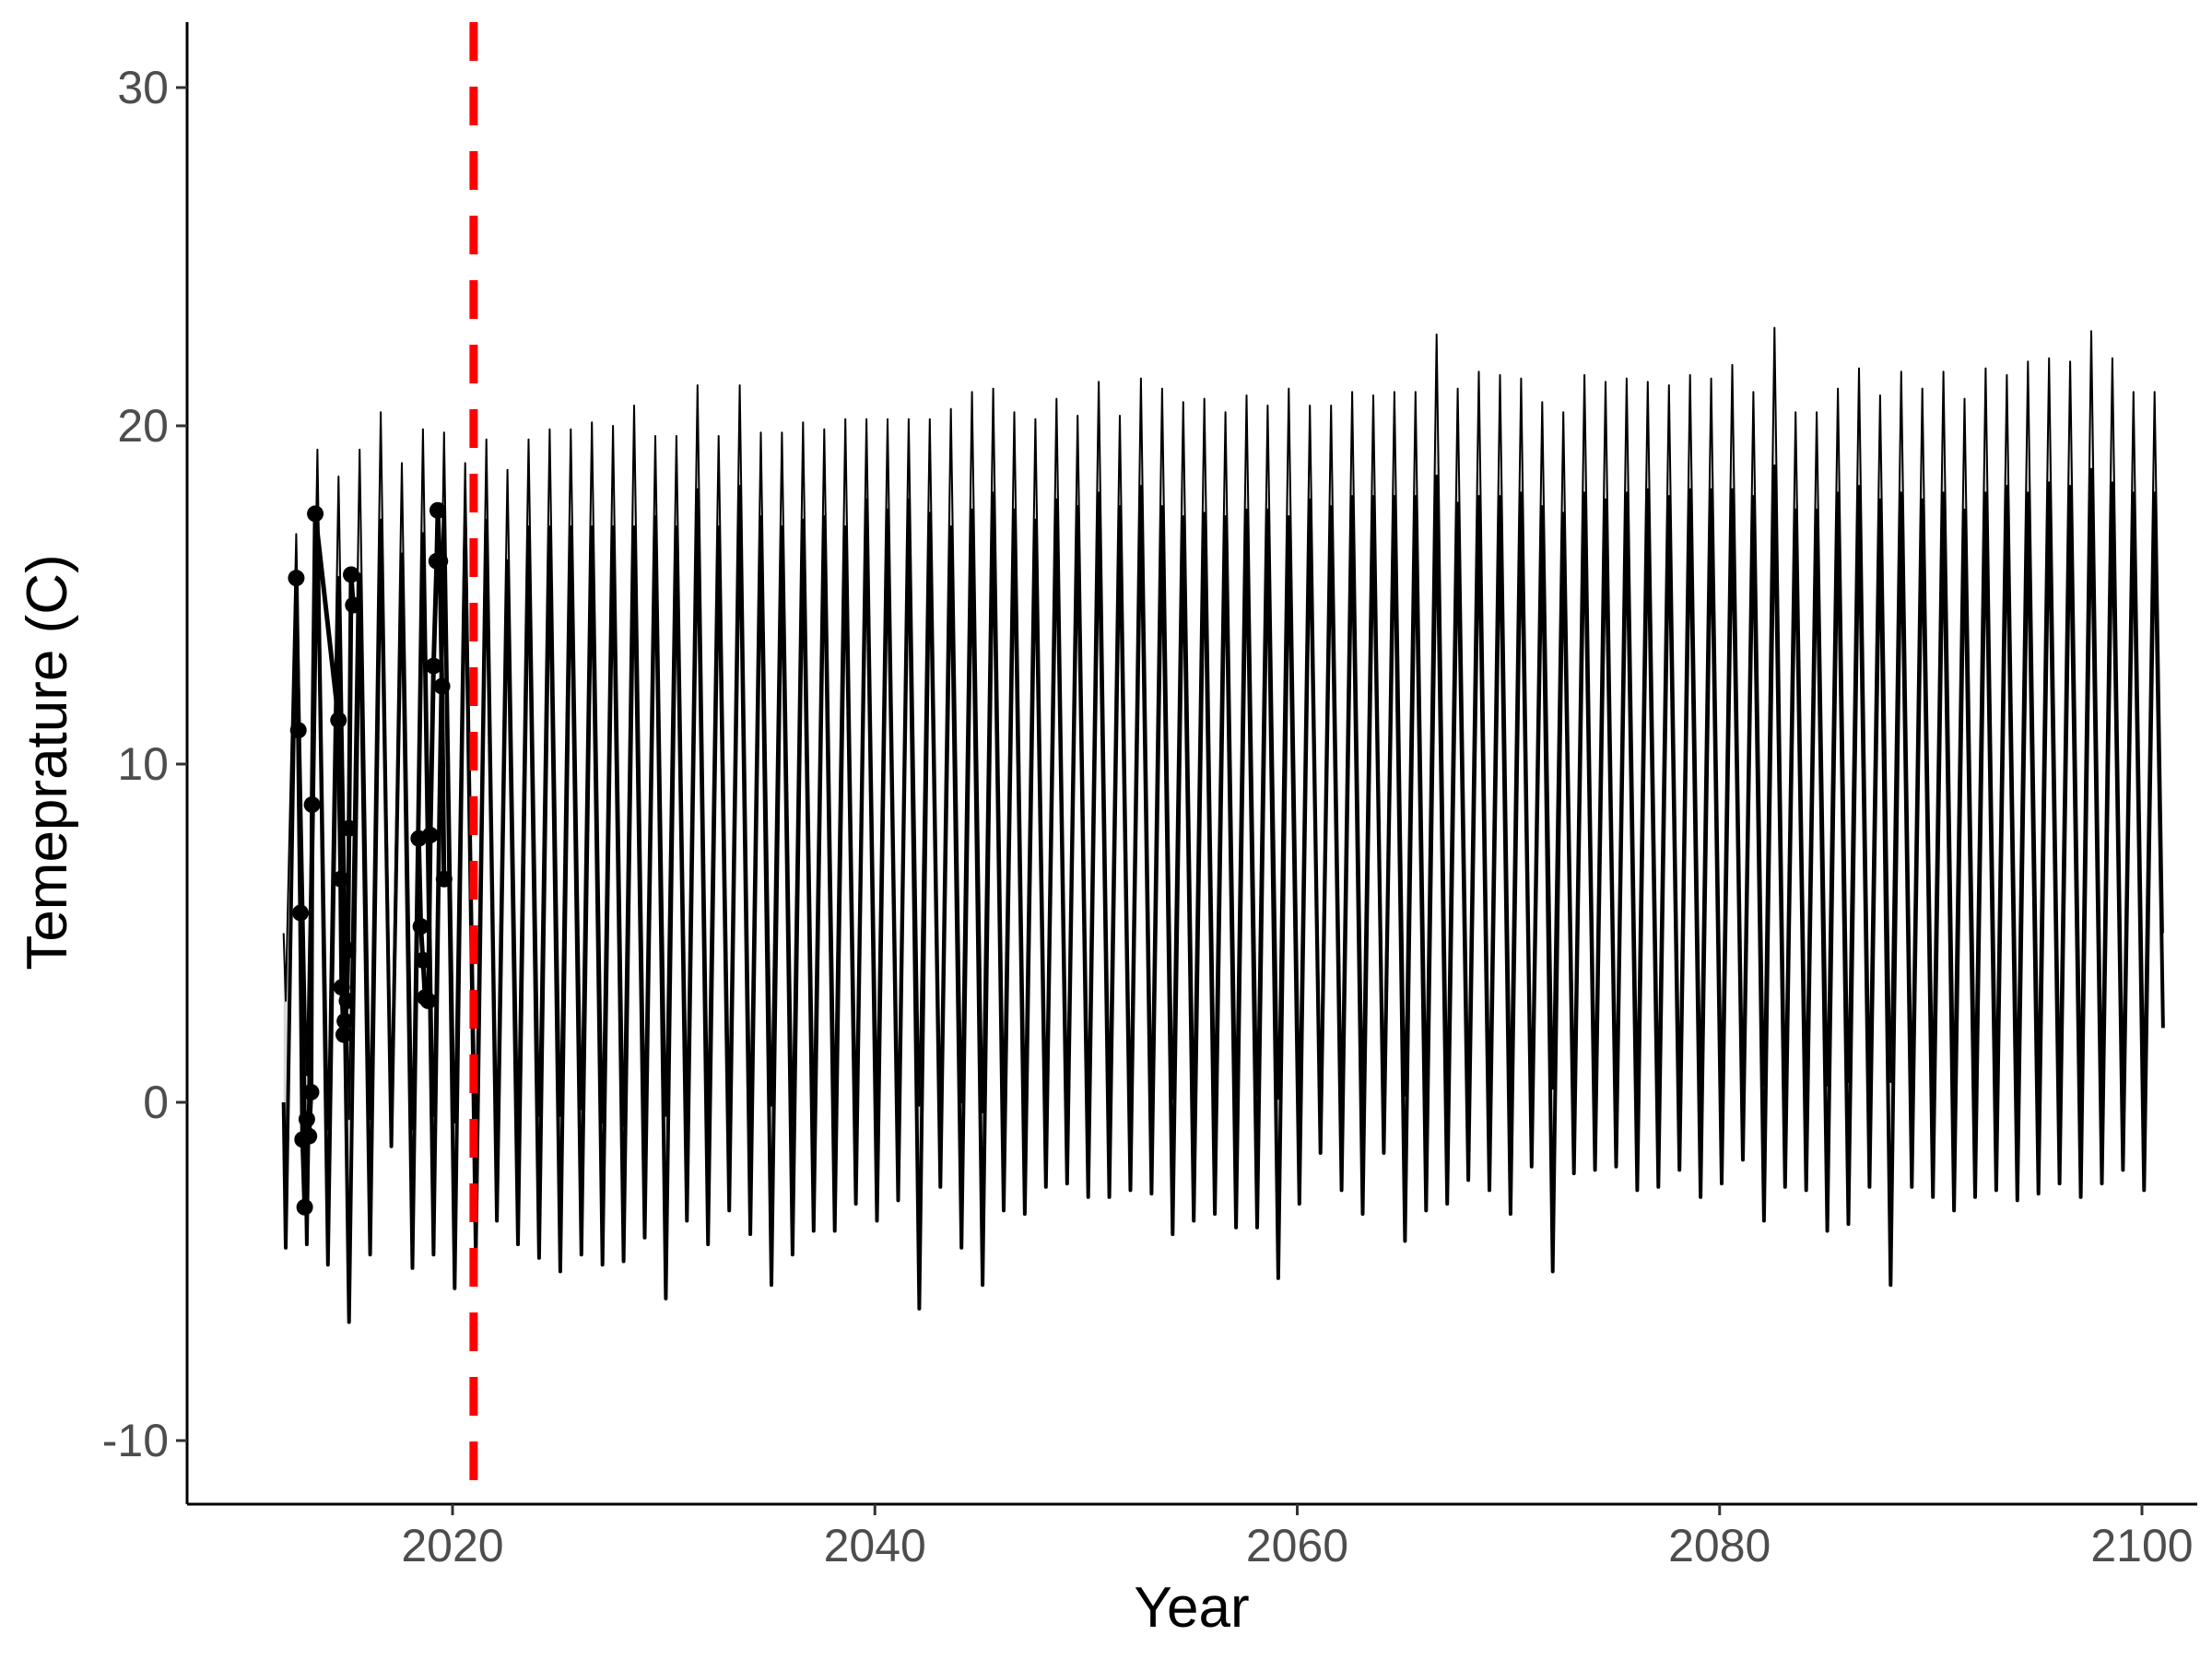  I want to click on x-axis-title: Year, so click(1191, 1608).